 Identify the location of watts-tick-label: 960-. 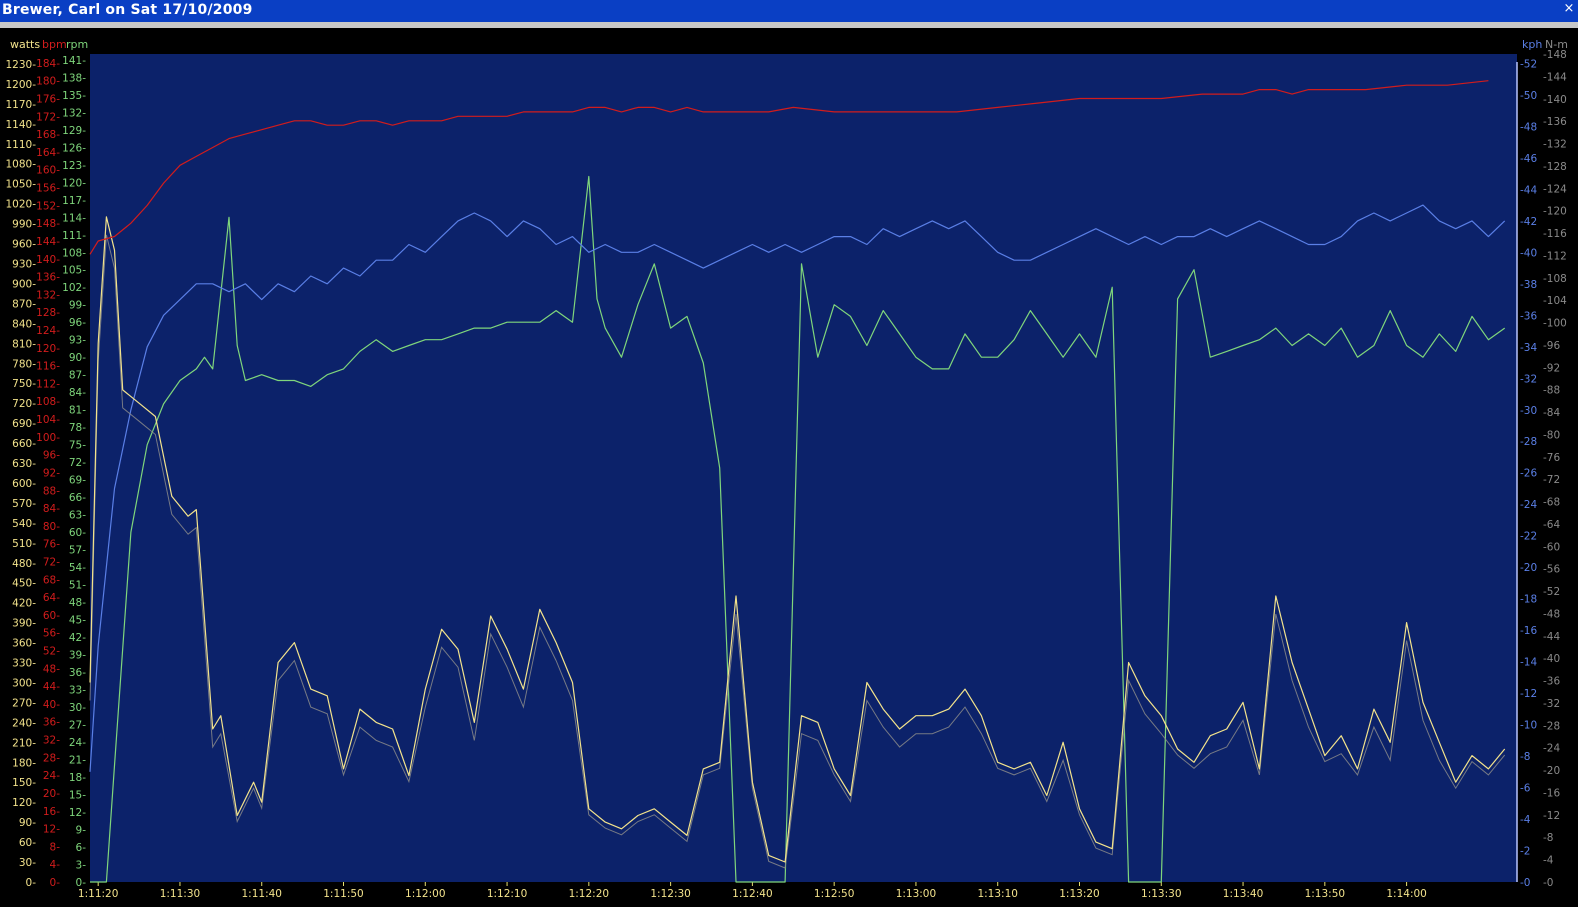
(24, 245).